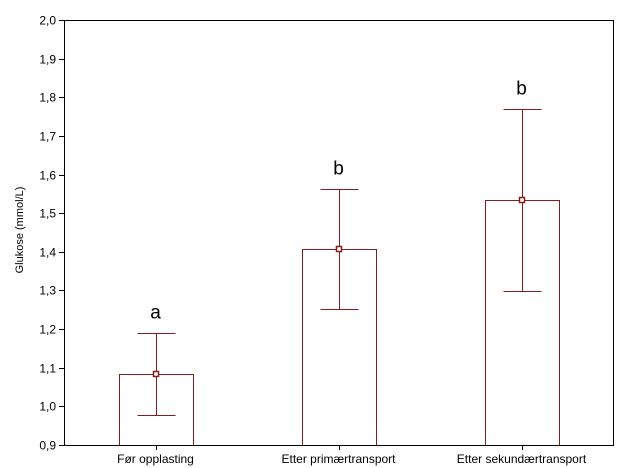 This screenshot has height=468, width=621. Describe the element at coordinates (47, 60) in the screenshot. I see `y-tick-label: 1,9` at that location.